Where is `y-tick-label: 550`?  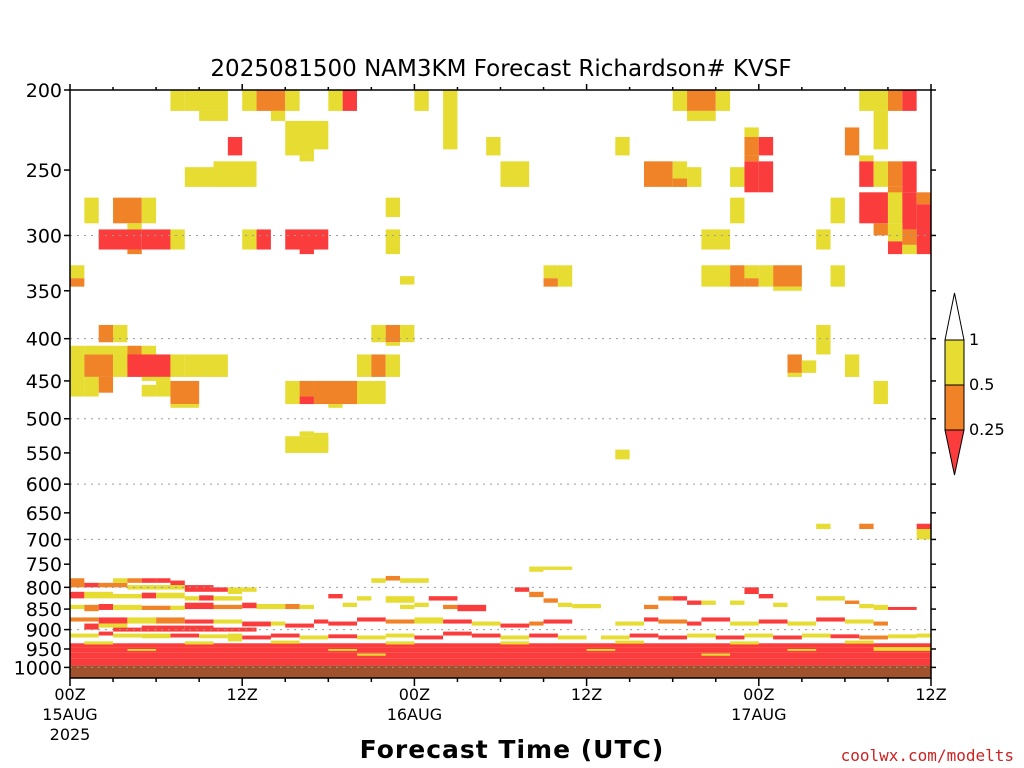 y-tick-label: 550 is located at coordinates (44, 454).